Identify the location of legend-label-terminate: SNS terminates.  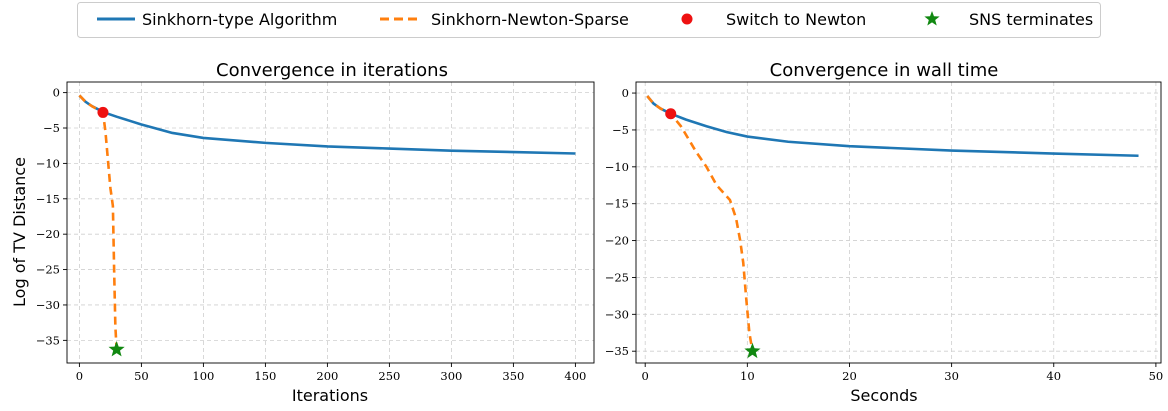
(1031, 19).